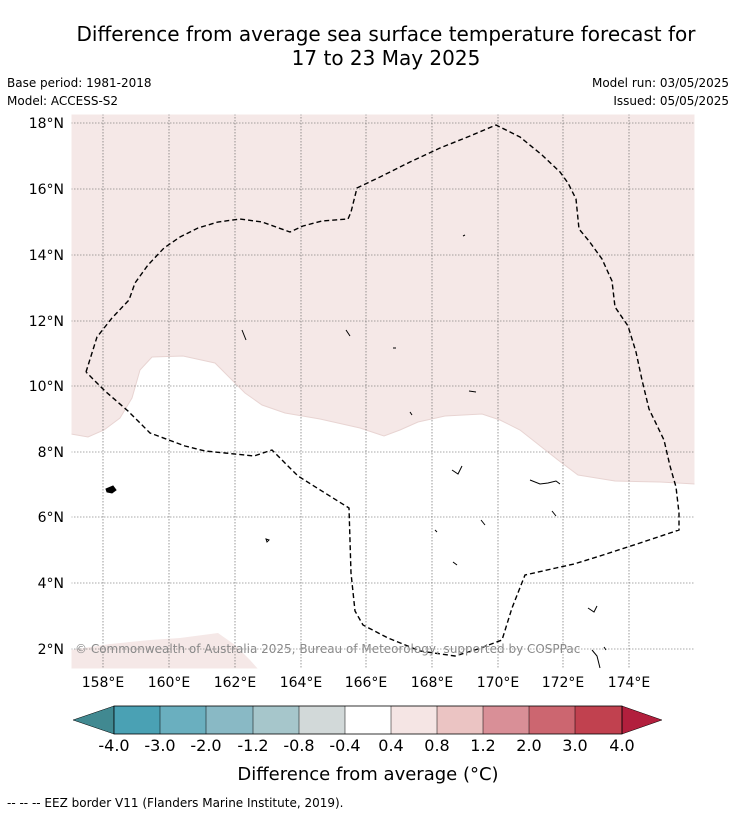 This screenshot has height=816, width=736. Describe the element at coordinates (63, 101) in the screenshot. I see `model-name: Model: ACCESS-S2` at that location.